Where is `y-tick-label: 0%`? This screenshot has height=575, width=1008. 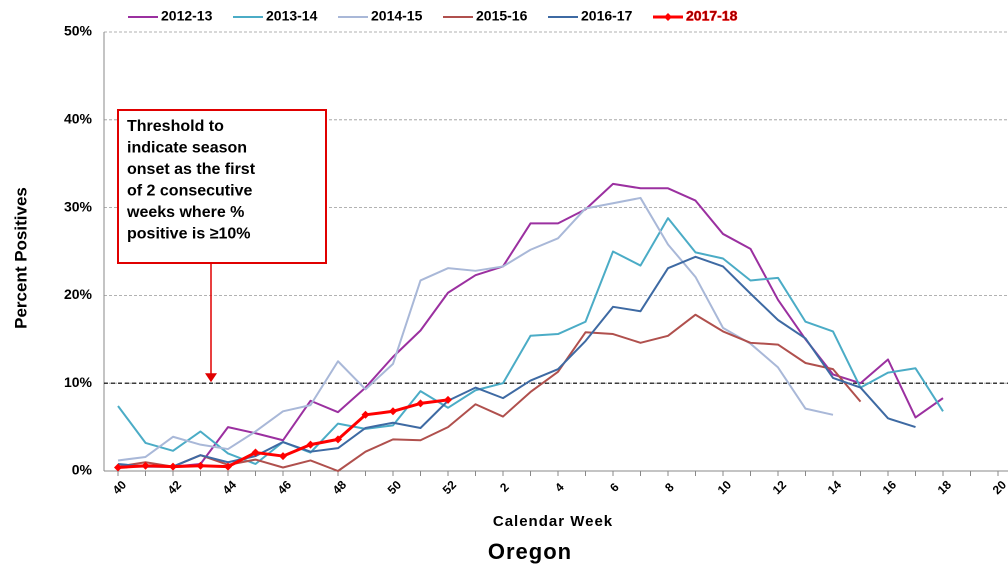 y-tick-label: 0% is located at coordinates (82, 470).